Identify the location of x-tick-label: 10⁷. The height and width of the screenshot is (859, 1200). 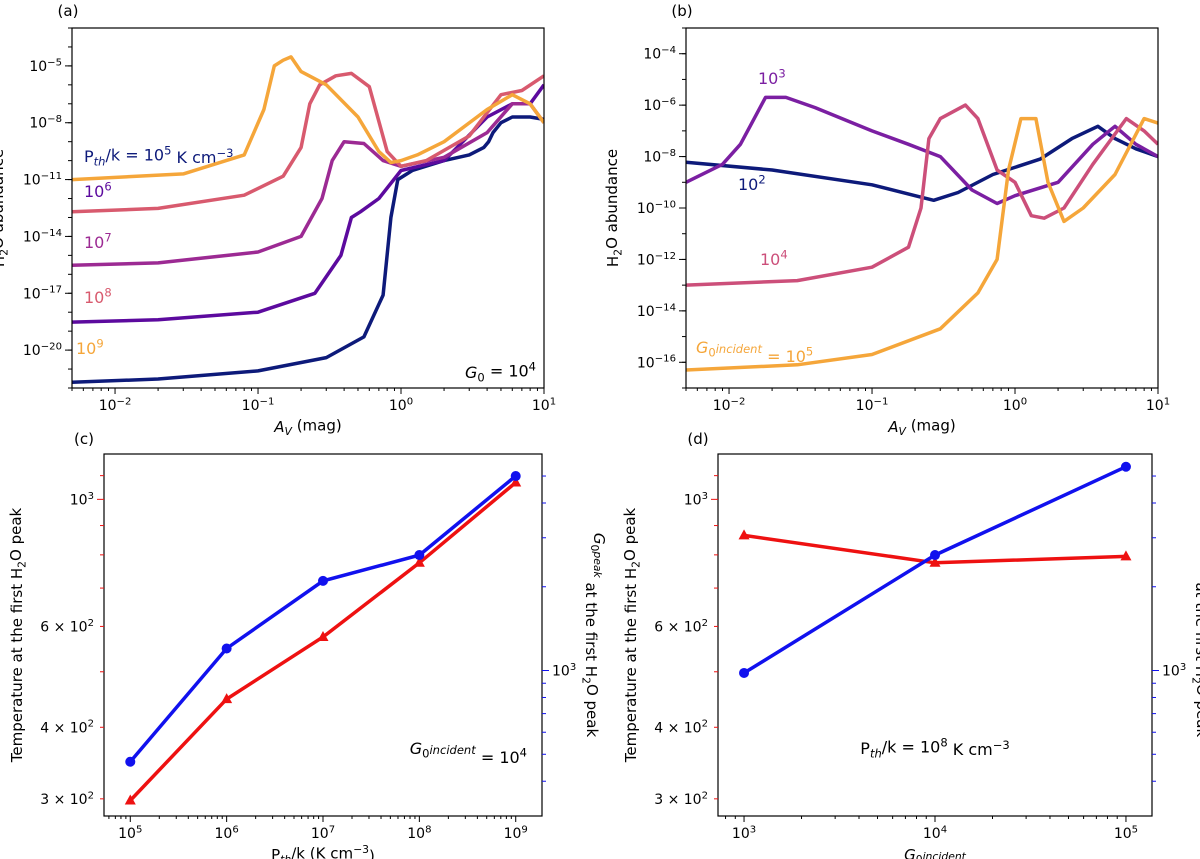
(323, 833).